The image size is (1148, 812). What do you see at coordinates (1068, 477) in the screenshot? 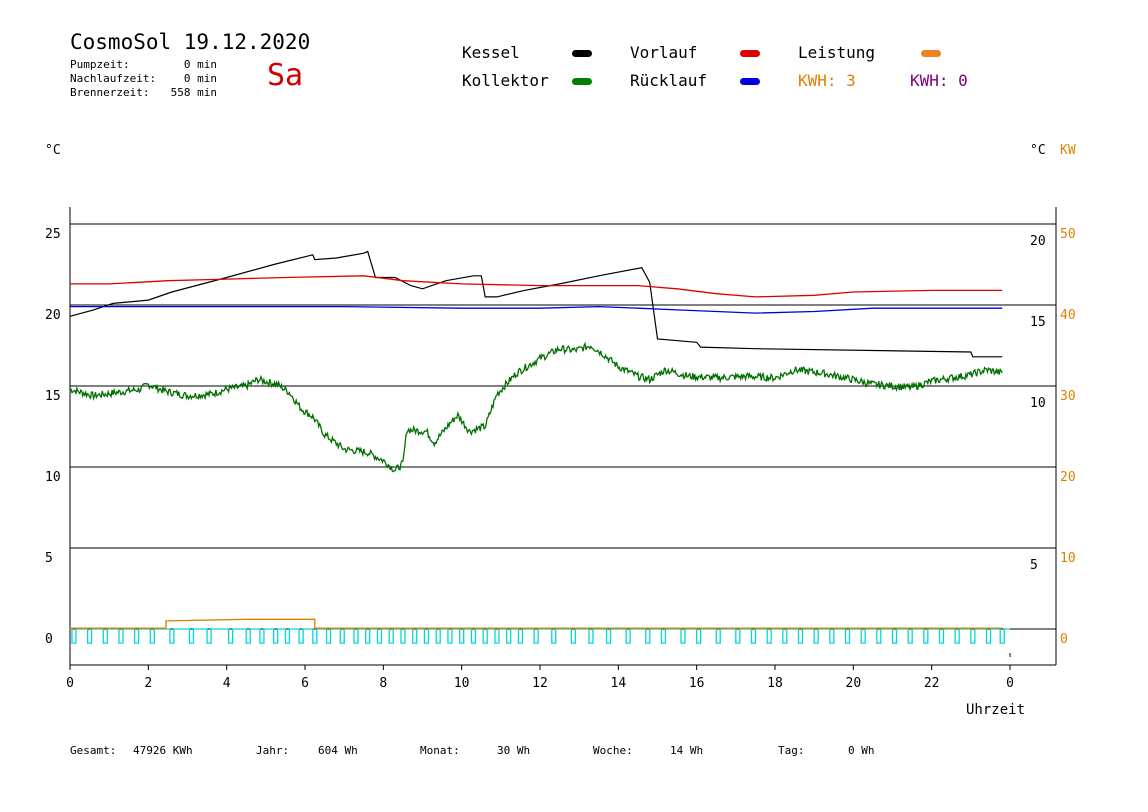
I see `right-kw-tick-label: 20` at bounding box center [1068, 477].